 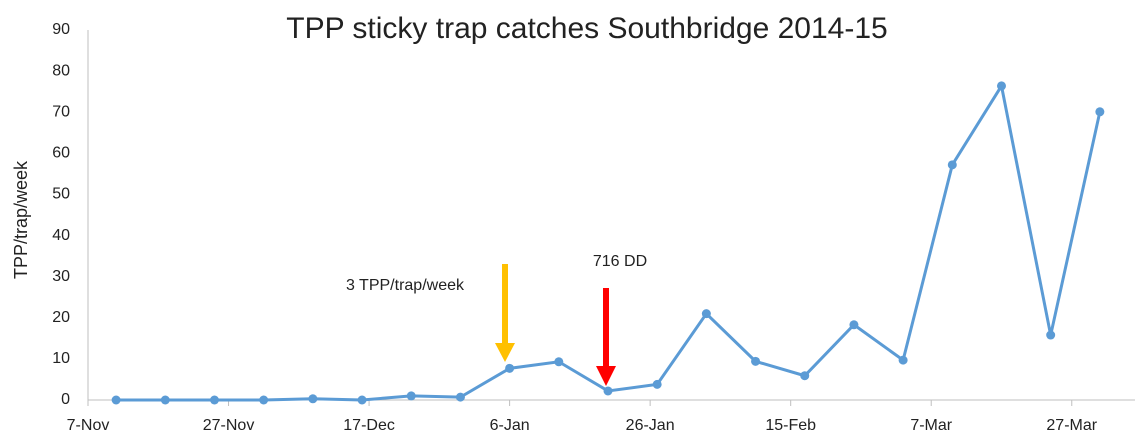 I want to click on x-tick-label: 26-Jan, so click(x=650, y=425).